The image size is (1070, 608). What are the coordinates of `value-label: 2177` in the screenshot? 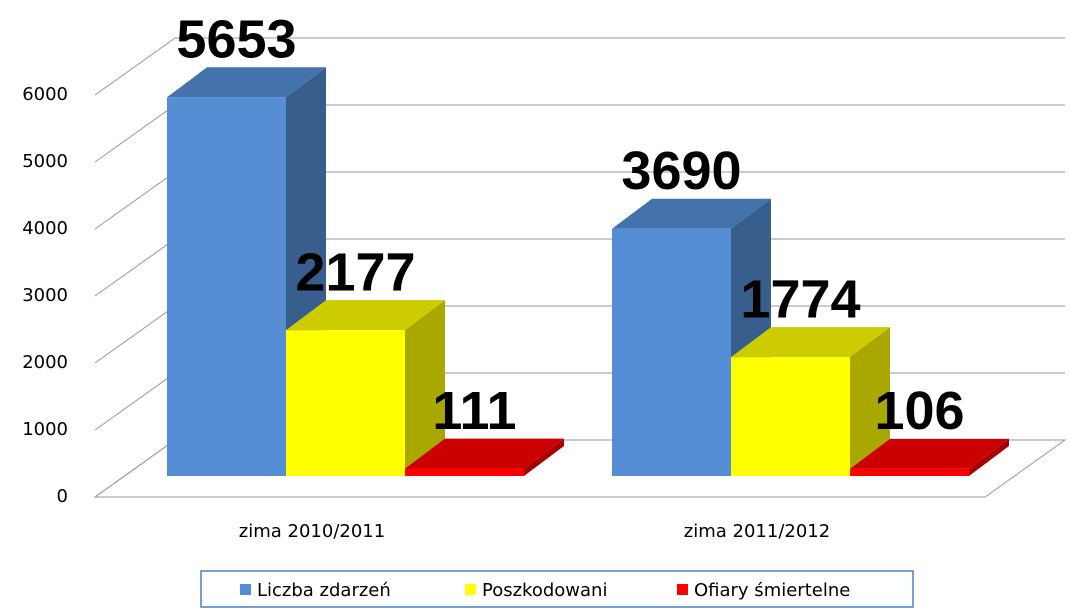 It's located at (355, 272).